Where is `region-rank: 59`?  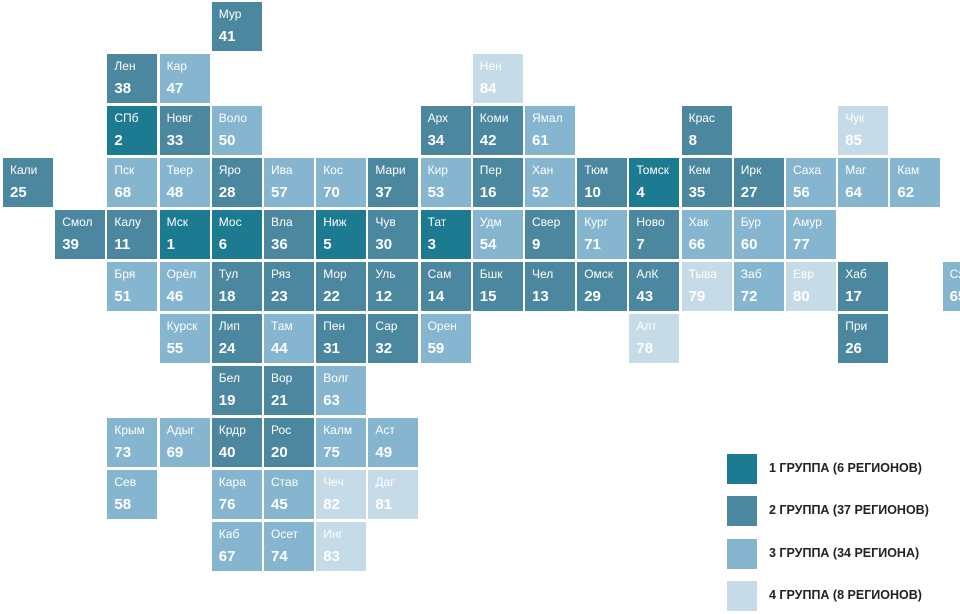
region-rank: 59 is located at coordinates (436, 348).